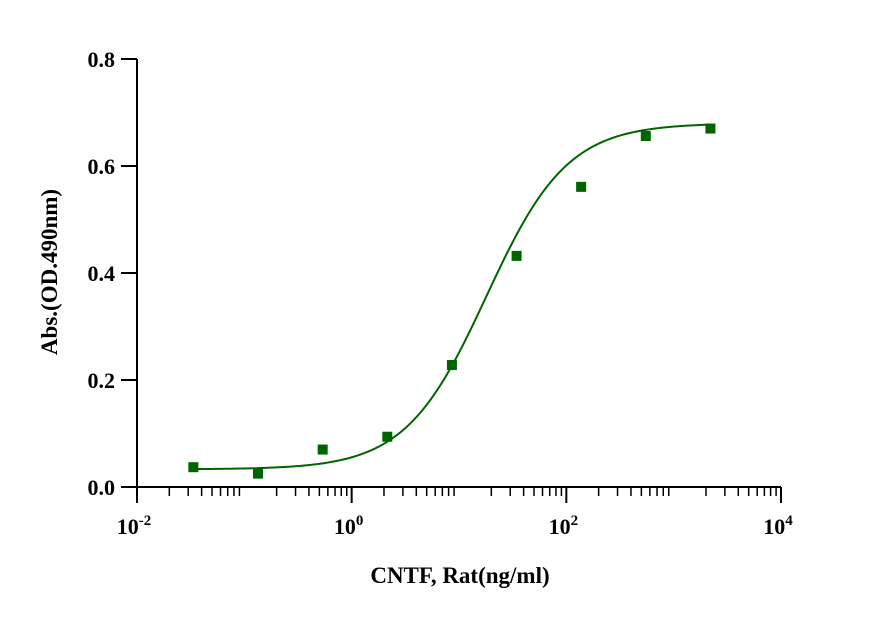 The width and height of the screenshot is (872, 621). Describe the element at coordinates (49, 272) in the screenshot. I see `y-axis-label: Abs.(OD.490nm)` at that location.